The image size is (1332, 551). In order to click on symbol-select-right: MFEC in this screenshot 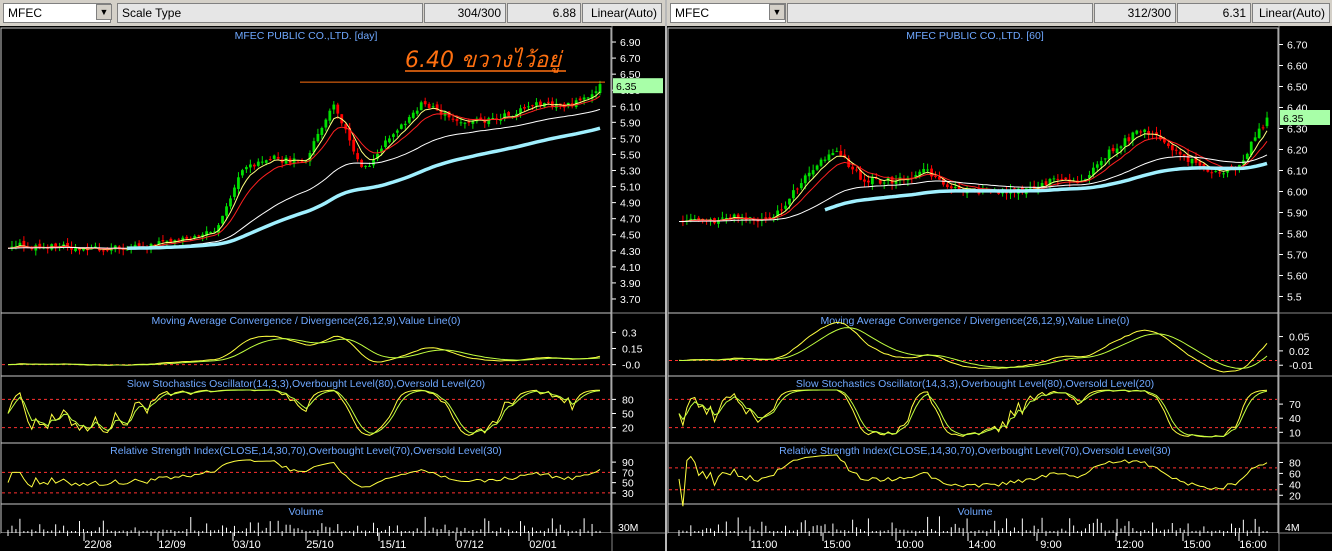, I will do `click(728, 13)`.